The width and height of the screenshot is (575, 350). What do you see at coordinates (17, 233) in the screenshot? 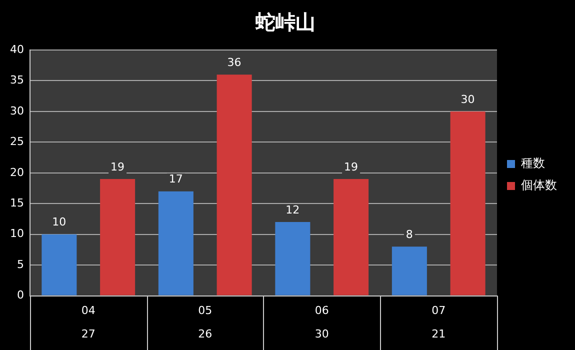
I see `y-tick-label: 10` at bounding box center [17, 233].